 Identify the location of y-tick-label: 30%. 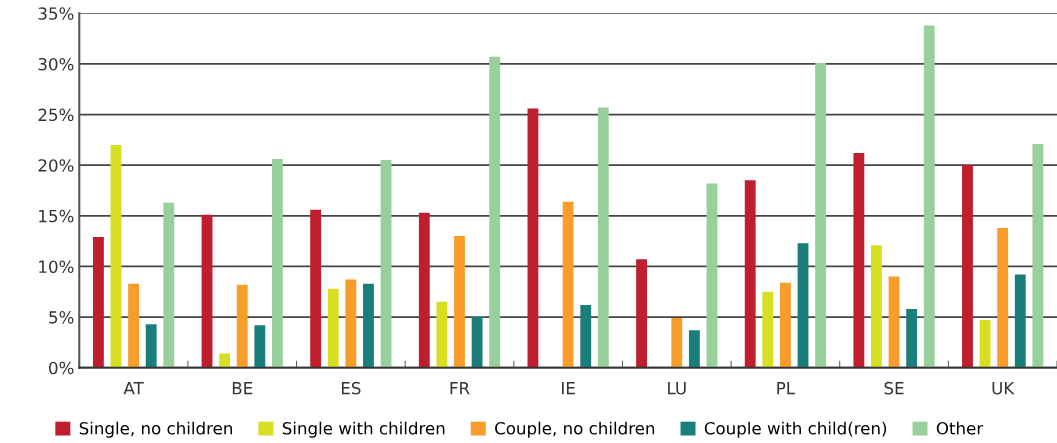
(56, 64).